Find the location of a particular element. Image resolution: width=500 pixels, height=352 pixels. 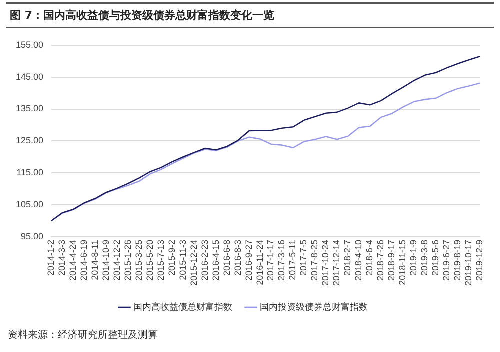

x-tick-label: 2018-7-26 is located at coordinates (381, 261).